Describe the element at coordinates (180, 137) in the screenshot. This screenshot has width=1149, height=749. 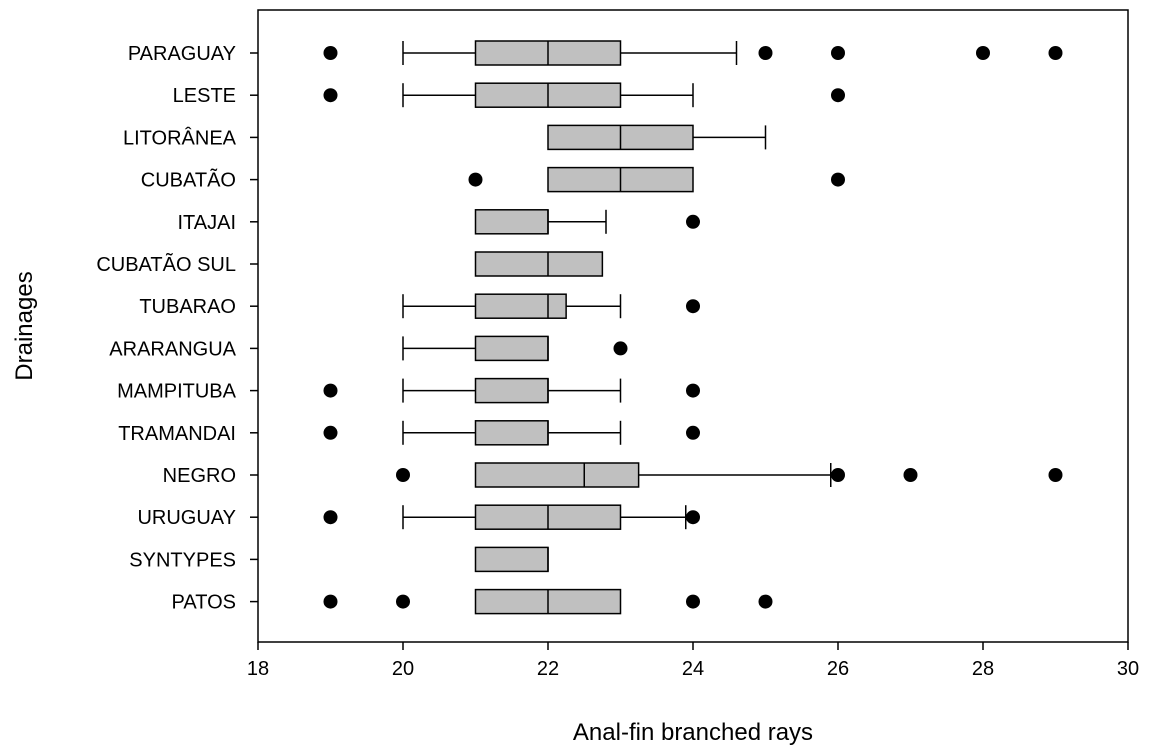
I see `y-tick-label: LITORÂNEA` at that location.